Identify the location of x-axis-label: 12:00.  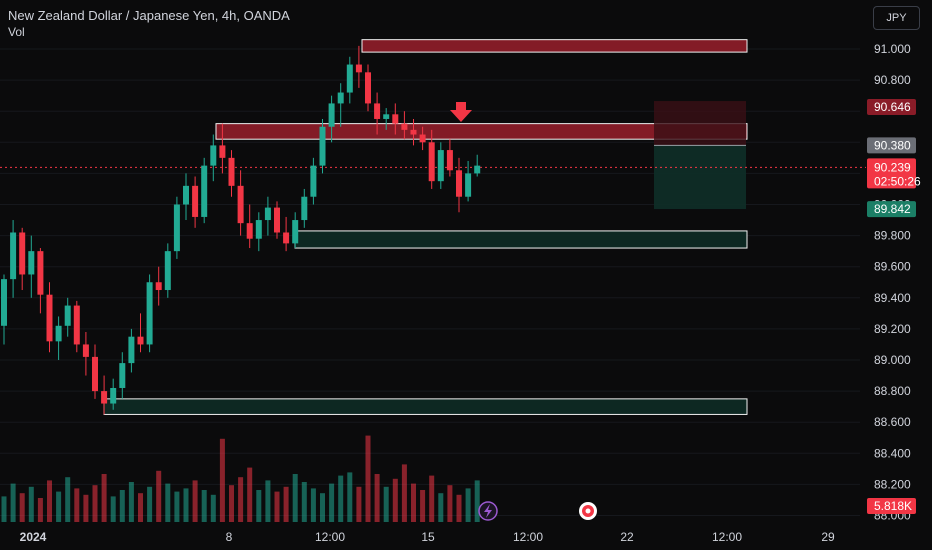
(528, 537).